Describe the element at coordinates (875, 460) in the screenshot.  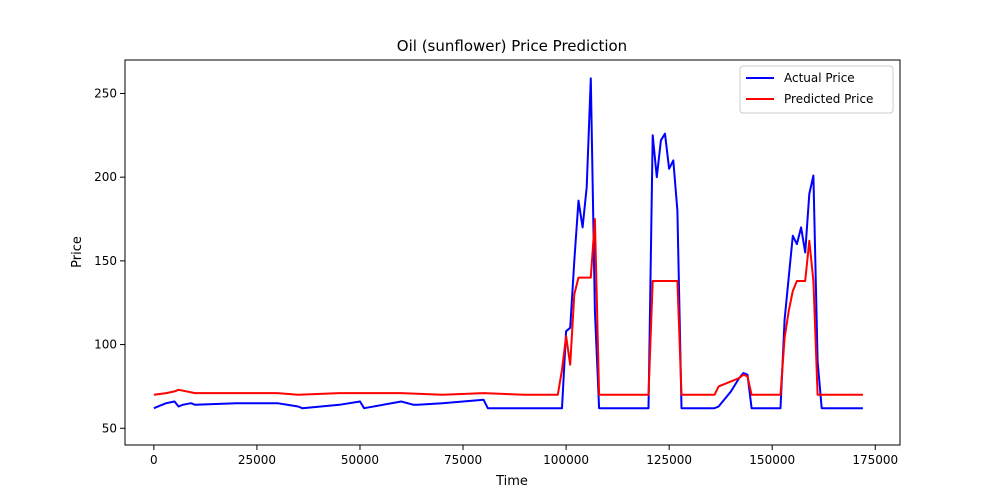
I see `x-tick-label: 175000` at that location.